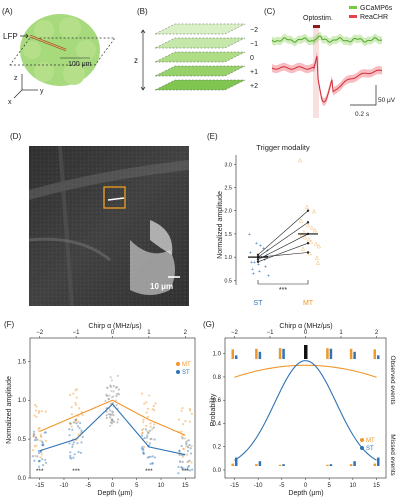 The width and height of the screenshot is (400, 500). What do you see at coordinates (375, 464) in the screenshot?
I see `g-missed-bar-mt` at bounding box center [375, 464].